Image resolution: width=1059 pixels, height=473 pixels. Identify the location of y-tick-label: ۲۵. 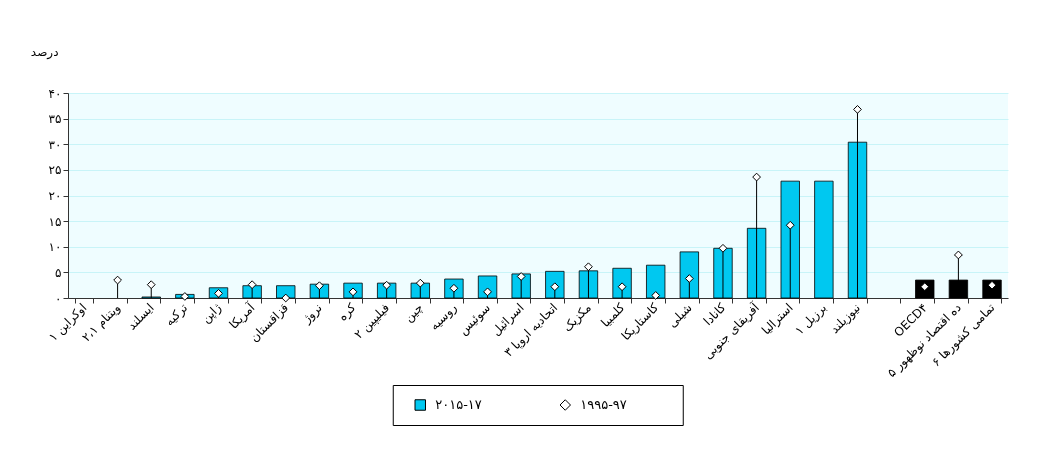
(55, 170).